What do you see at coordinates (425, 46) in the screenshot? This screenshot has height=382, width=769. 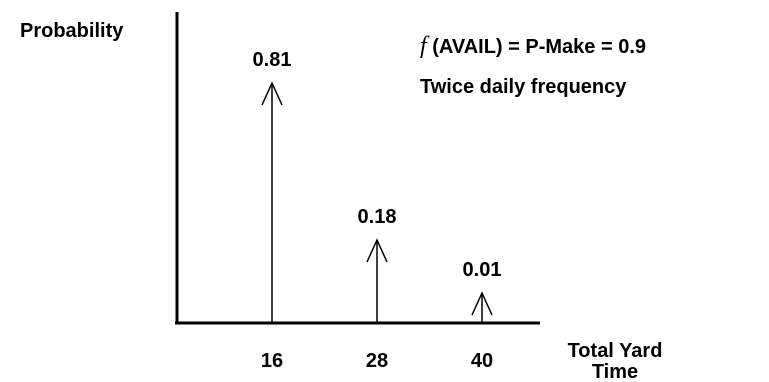 I see `function-symbol: f` at bounding box center [425, 46].